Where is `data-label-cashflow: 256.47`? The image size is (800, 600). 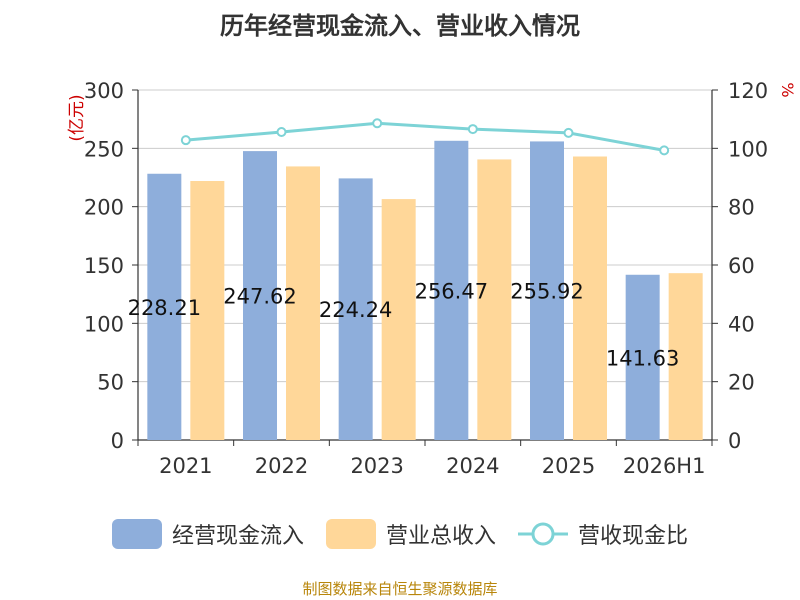 data-label-cashflow: 256.47 is located at coordinates (451, 291).